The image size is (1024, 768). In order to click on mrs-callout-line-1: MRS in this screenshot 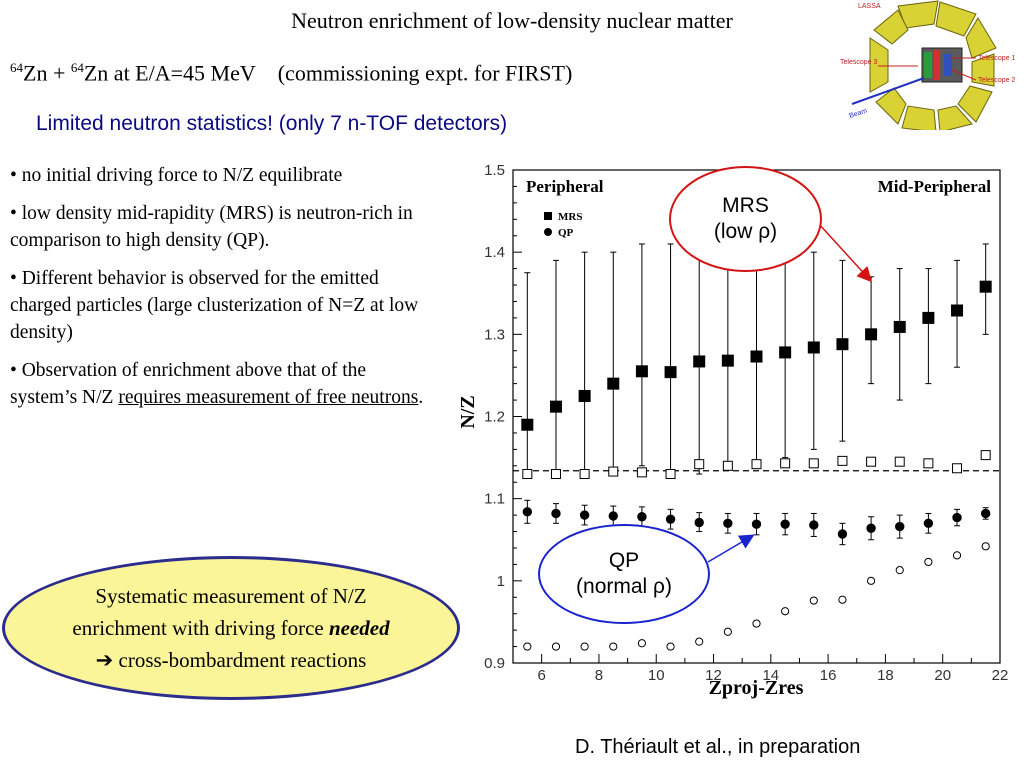, I will do `click(745, 205)`.